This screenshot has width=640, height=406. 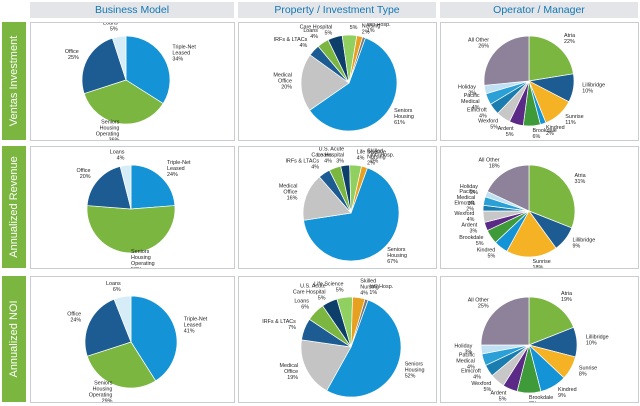 What do you see at coordinates (74, 318) in the screenshot?
I see `slice-label-office: Office 24%` at bounding box center [74, 318].